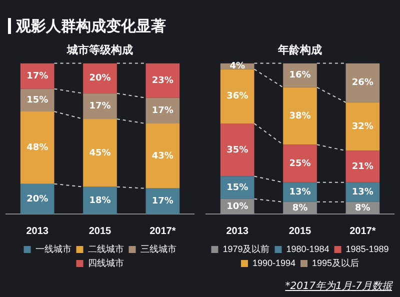 Image resolution: width=400 pixels, height=297 pixels. Describe the element at coordinates (308, 249) in the screenshot. I see `legend-label: 1980-1984` at that location.